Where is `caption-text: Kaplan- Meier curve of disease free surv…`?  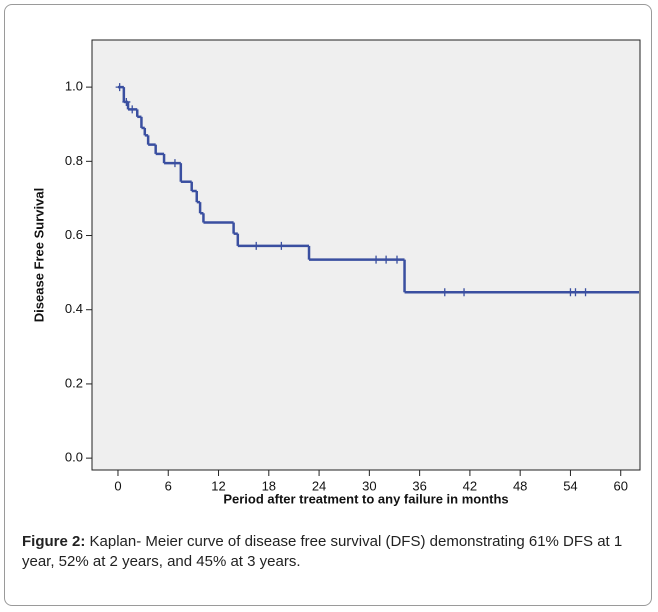 caption-text: Kaplan- Meier curve of disease free surv… is located at coordinates (322, 551).